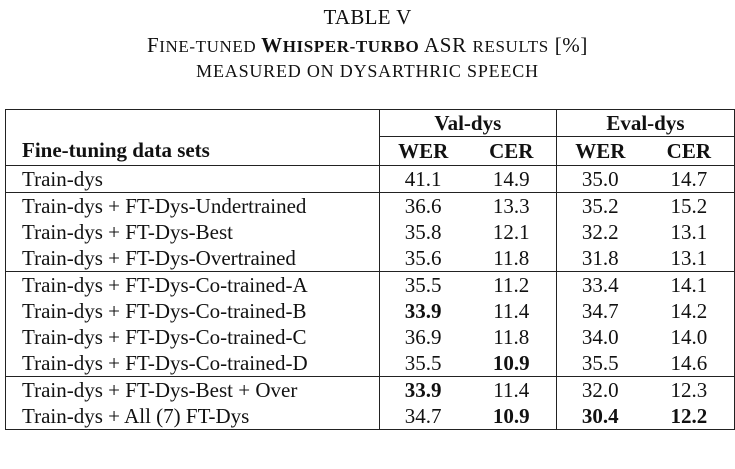 Image resolution: width=735 pixels, height=469 pixels. I want to click on group-header-eval: Eval-dys, so click(645, 123).